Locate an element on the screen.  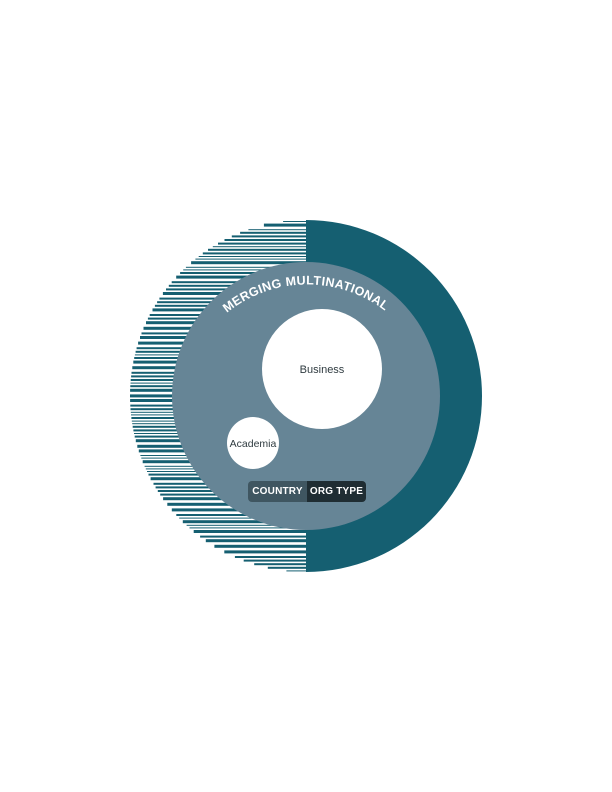
node-business: Business is located at coordinates (322, 369).